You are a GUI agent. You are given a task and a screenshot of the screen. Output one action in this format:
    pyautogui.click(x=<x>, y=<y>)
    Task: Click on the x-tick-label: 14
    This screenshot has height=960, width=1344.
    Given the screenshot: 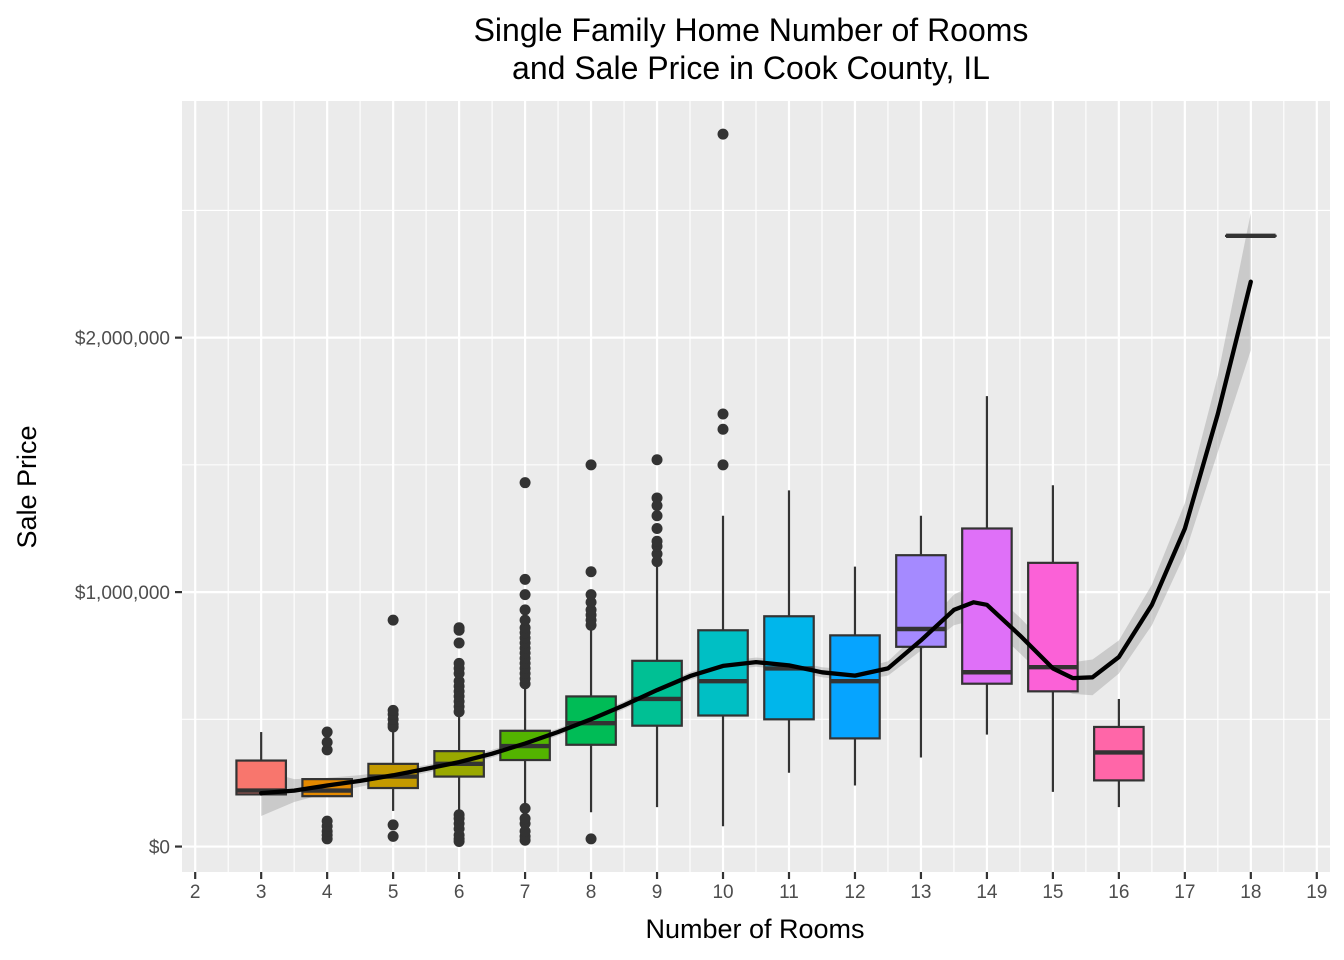 What is the action you would take?
    pyautogui.click(x=987, y=892)
    